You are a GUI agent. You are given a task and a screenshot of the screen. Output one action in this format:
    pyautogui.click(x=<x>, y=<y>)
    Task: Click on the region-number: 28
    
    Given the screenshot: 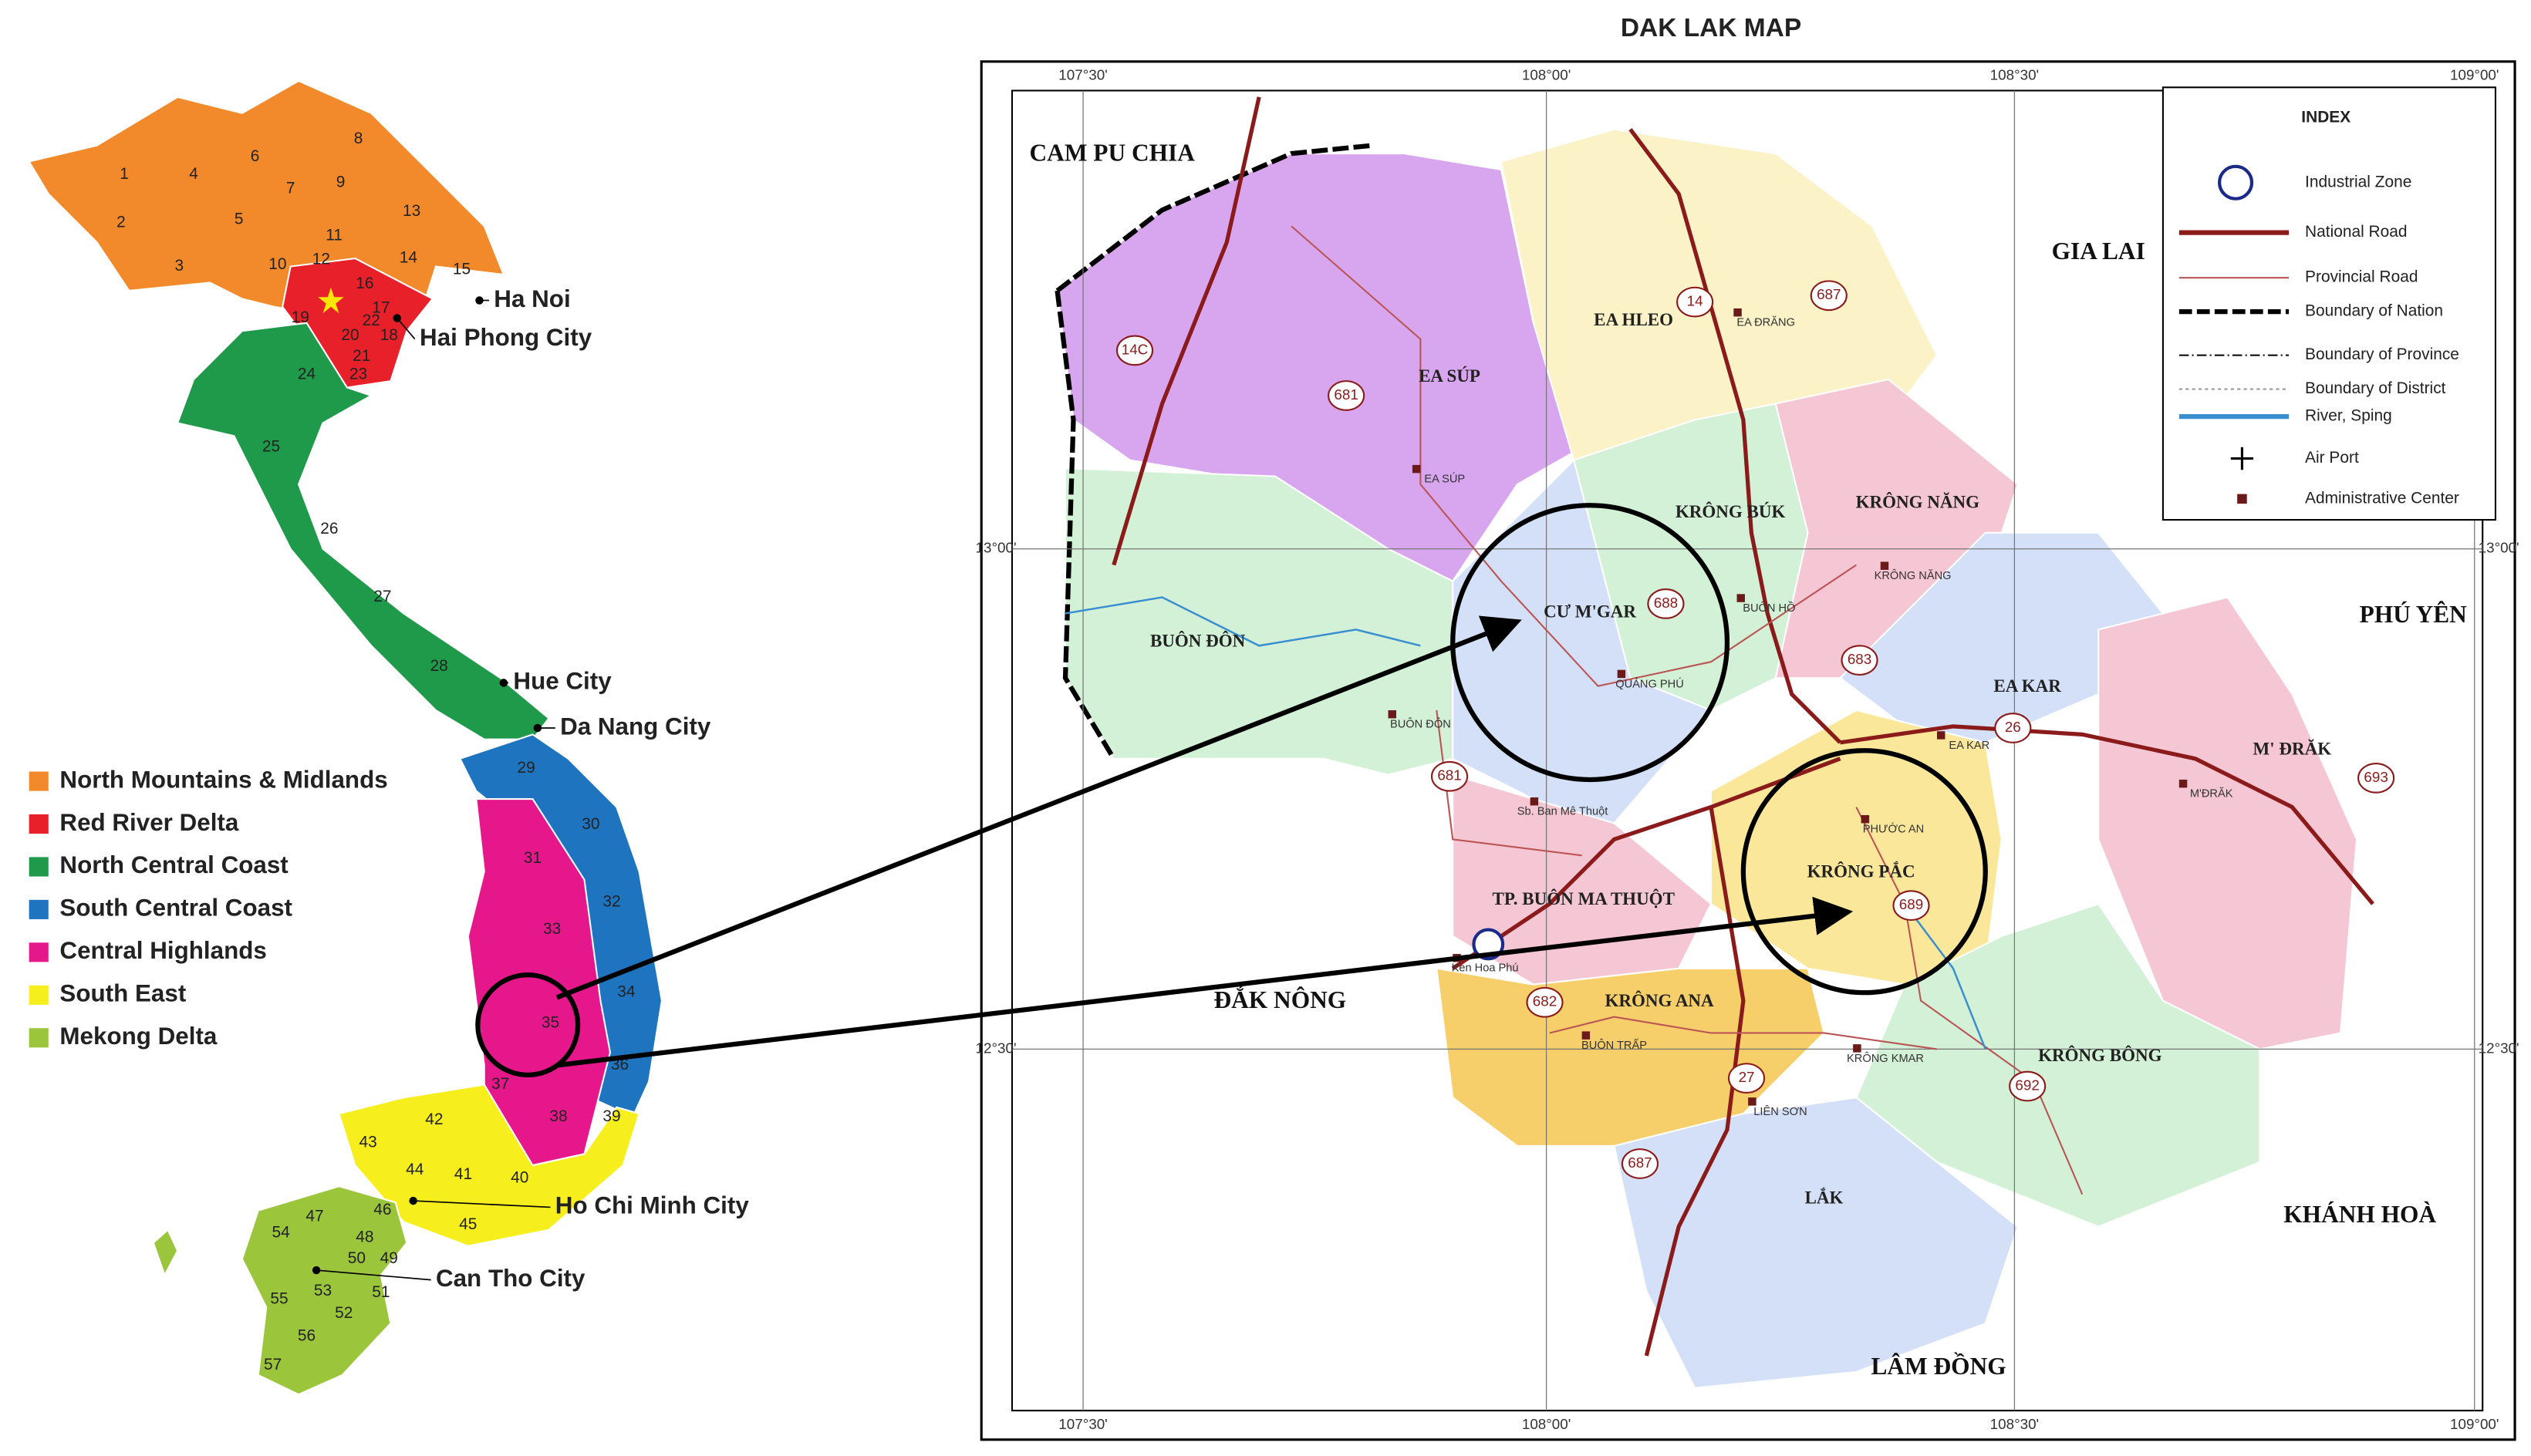 What is the action you would take?
    pyautogui.click(x=439, y=666)
    